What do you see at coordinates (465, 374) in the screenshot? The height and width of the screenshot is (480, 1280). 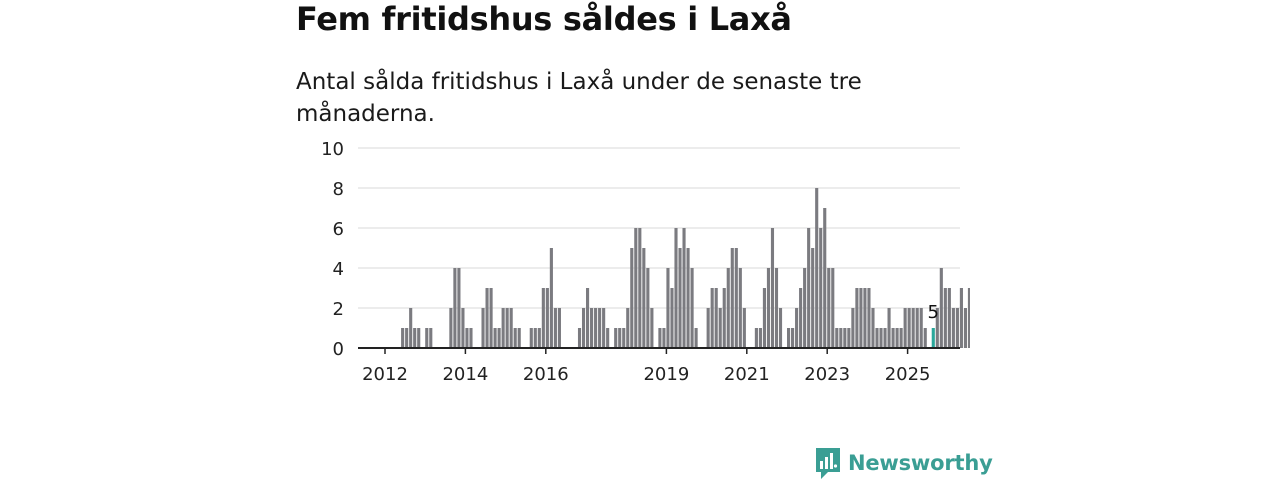 I see `x-tick-label: 2014` at bounding box center [465, 374].